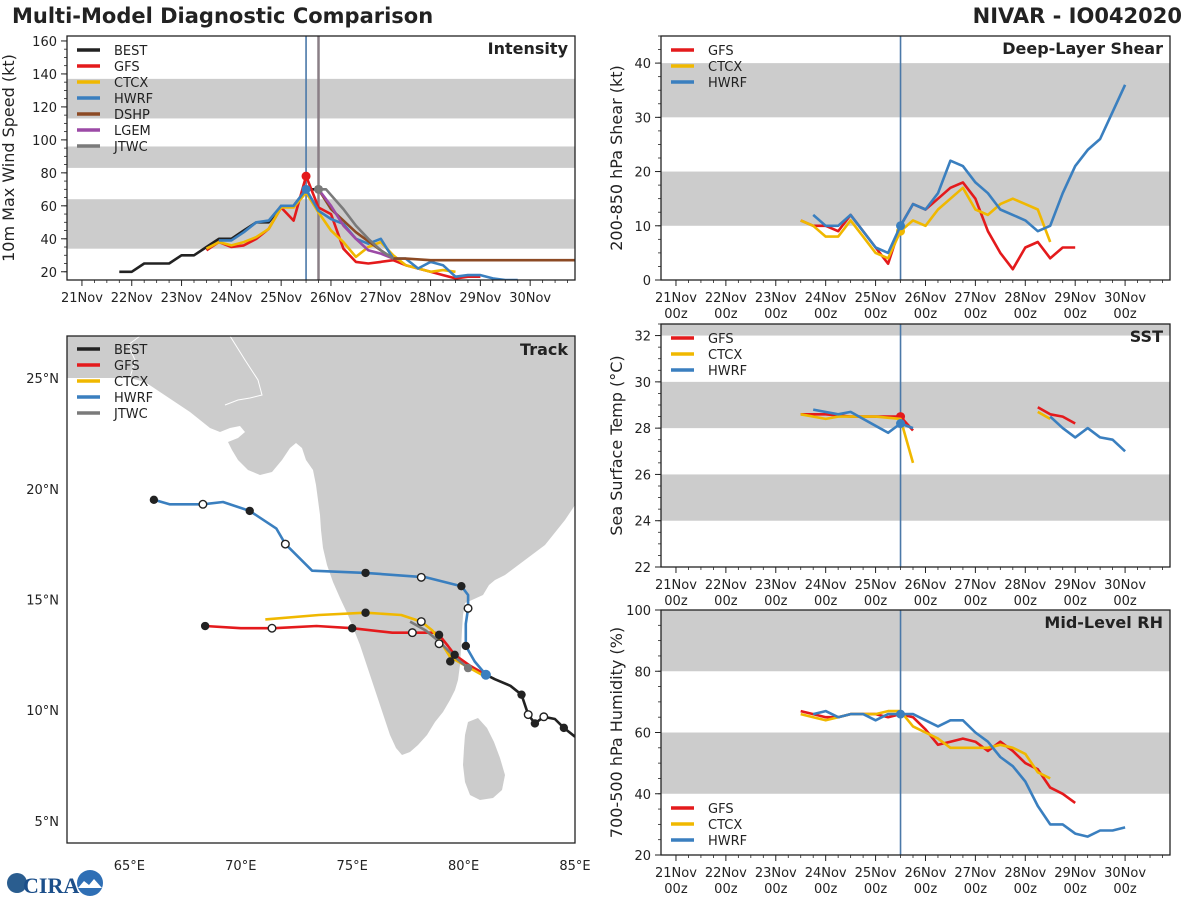 The height and width of the screenshot is (900, 1200). What do you see at coordinates (776, 298) in the screenshot?
I see `shear-xtick-label: 23Nov` at bounding box center [776, 298].